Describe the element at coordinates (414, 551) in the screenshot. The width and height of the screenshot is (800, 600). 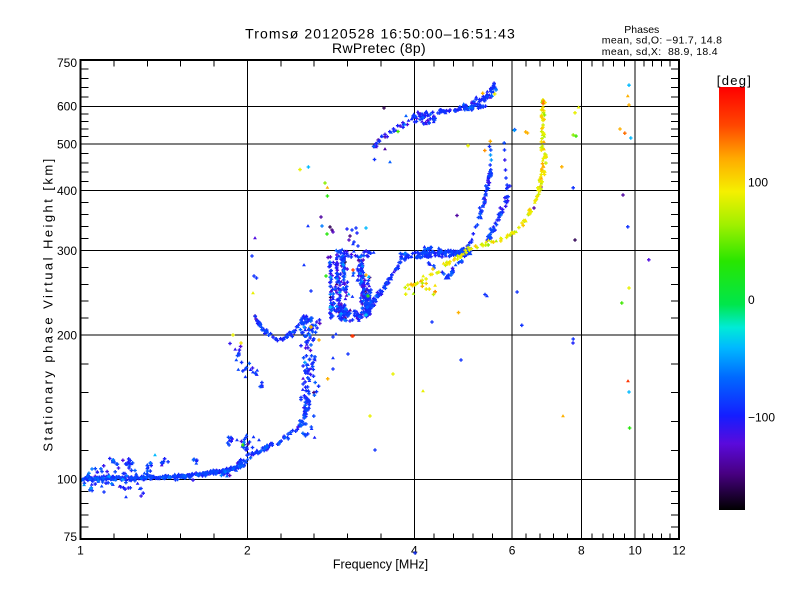
I see `svg-text: 4` at that location.